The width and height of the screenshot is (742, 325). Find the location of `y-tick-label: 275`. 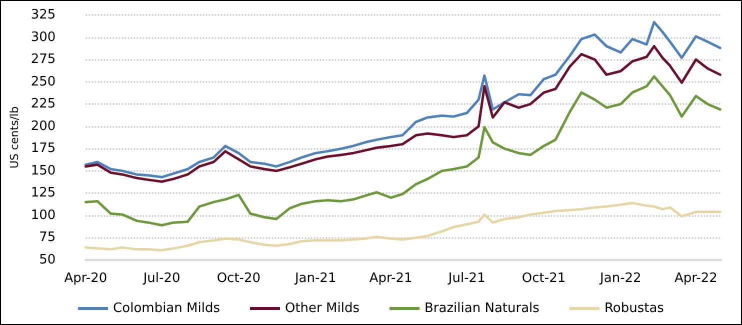

y-tick-label: 275 is located at coordinates (43, 60).